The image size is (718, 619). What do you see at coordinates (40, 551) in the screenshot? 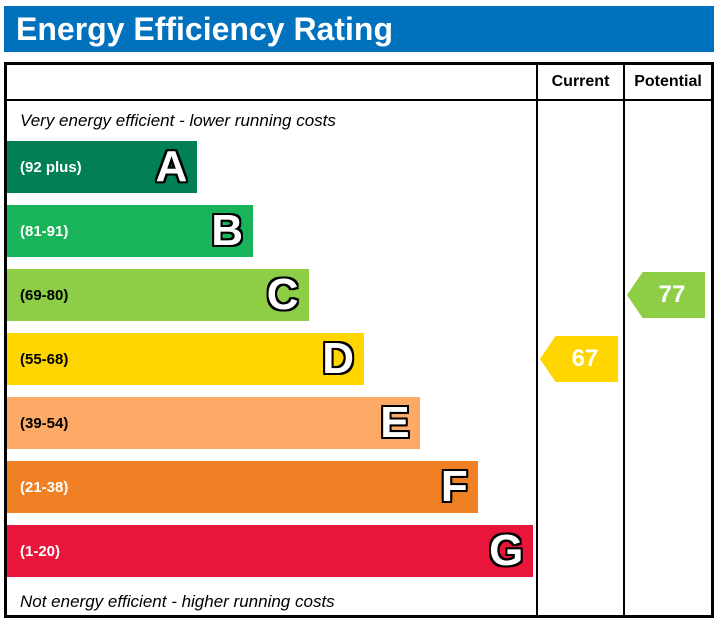
I see `band-range-label: (1-20)` at bounding box center [40, 551].